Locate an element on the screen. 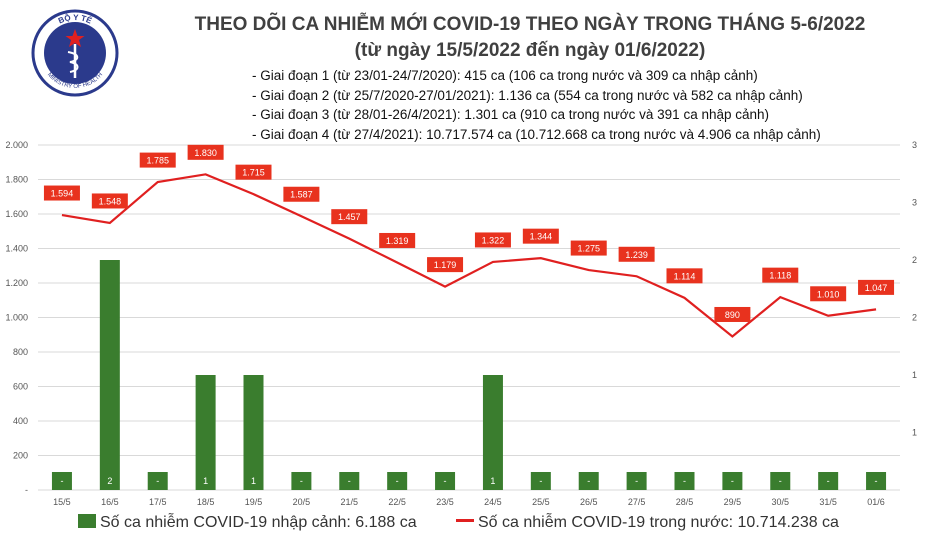 The height and width of the screenshot is (540, 937). line-data-label: 890 is located at coordinates (732, 315).